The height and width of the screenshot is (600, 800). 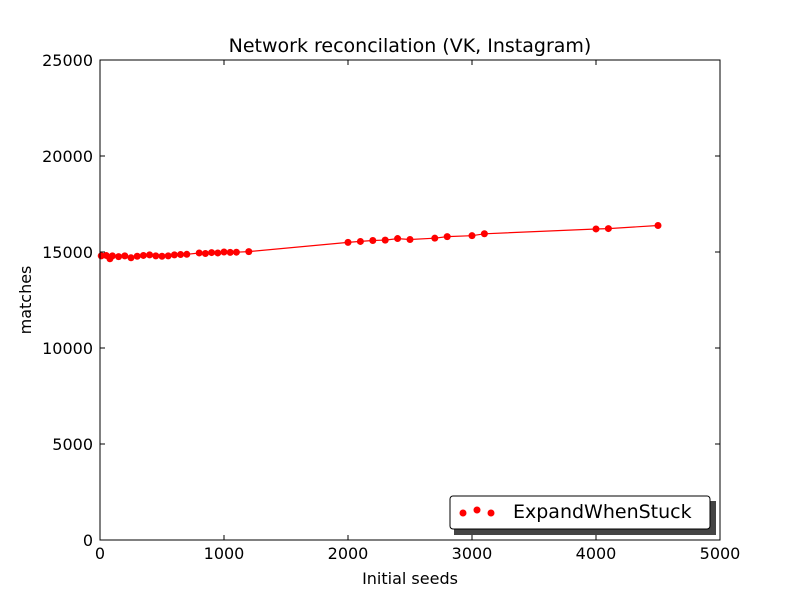 I want to click on y-axis-label: matches, so click(x=25, y=300).